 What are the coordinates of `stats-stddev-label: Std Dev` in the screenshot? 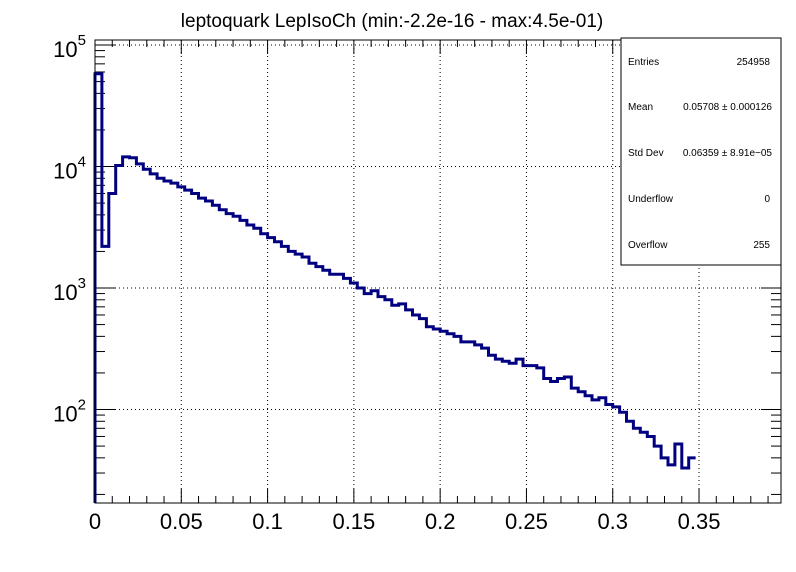 It's located at (646, 153).